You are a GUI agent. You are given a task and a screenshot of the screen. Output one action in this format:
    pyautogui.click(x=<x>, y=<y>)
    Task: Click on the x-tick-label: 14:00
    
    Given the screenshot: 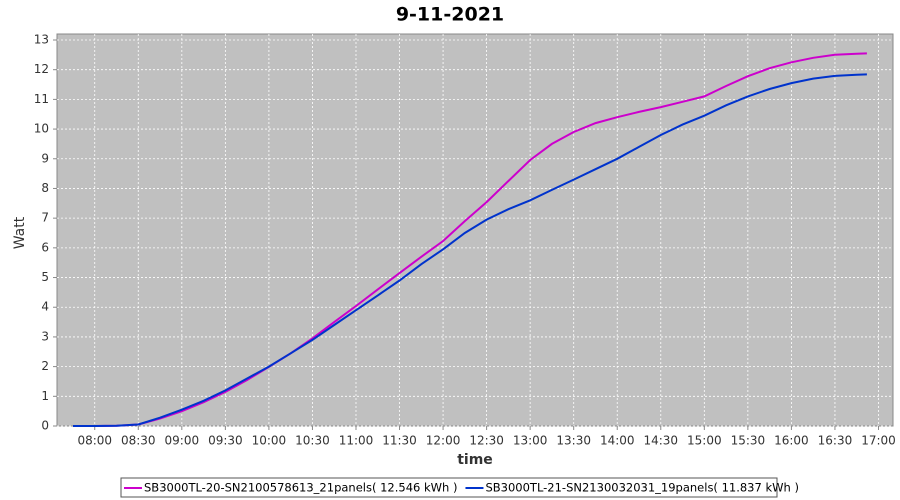 What is the action you would take?
    pyautogui.click(x=617, y=441)
    